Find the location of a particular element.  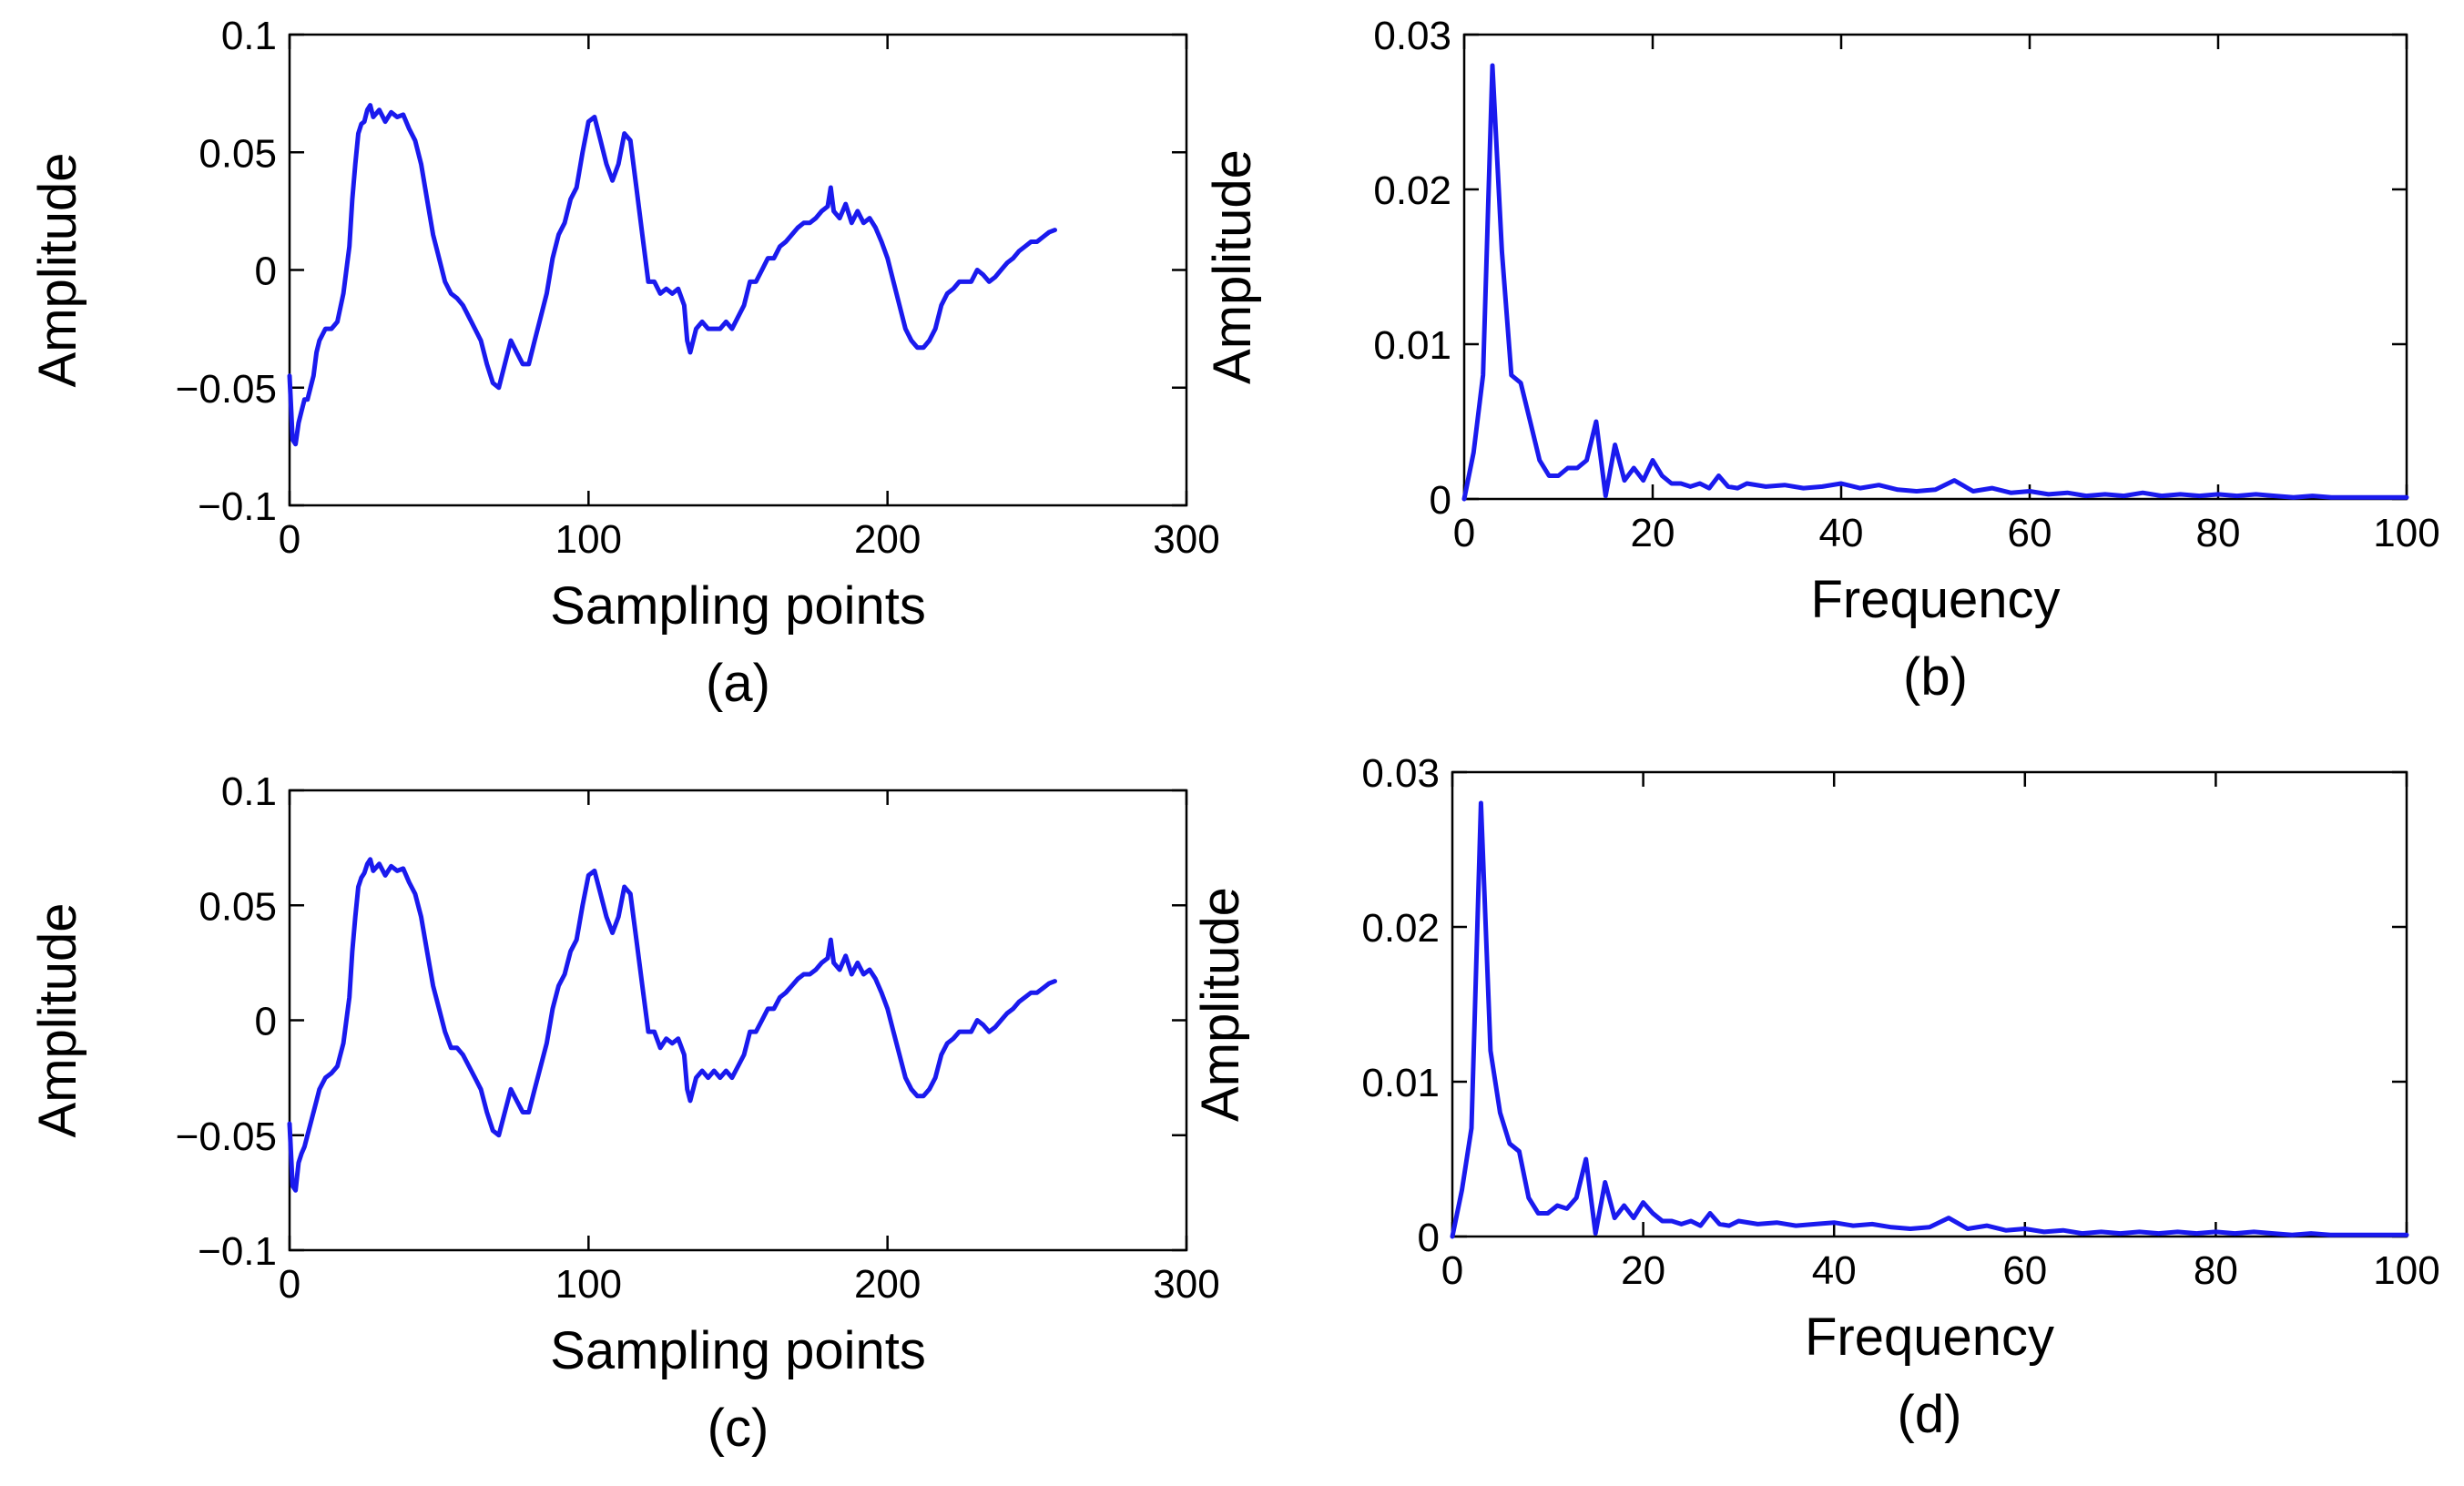

panel-caption: (c) is located at coordinates (739, 1428).